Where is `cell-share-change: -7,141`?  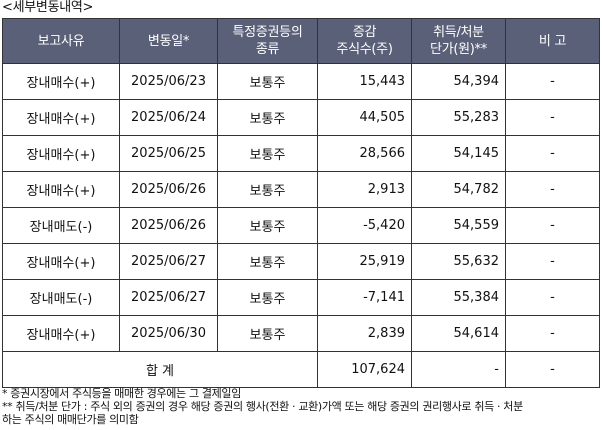 cell-share-change: -7,141 is located at coordinates (364, 297).